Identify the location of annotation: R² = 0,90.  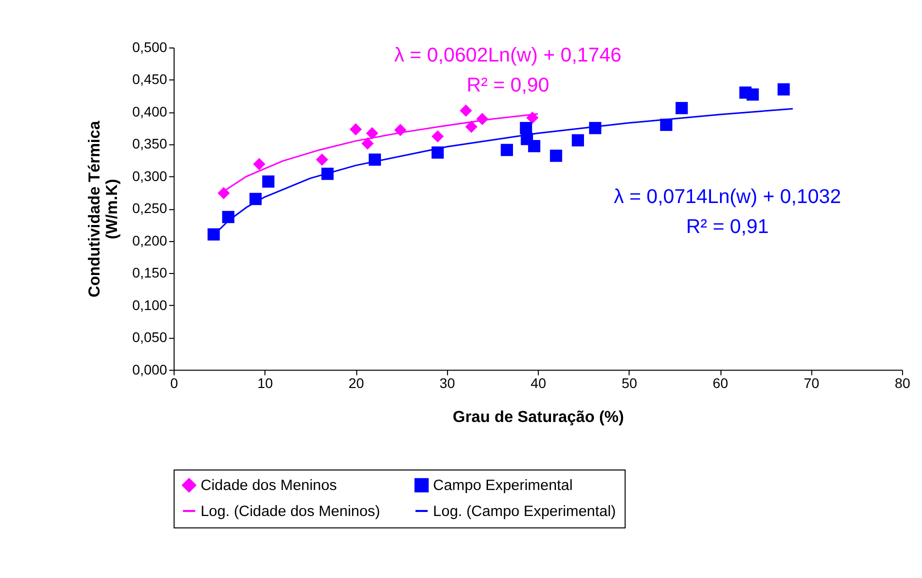
(508, 85).